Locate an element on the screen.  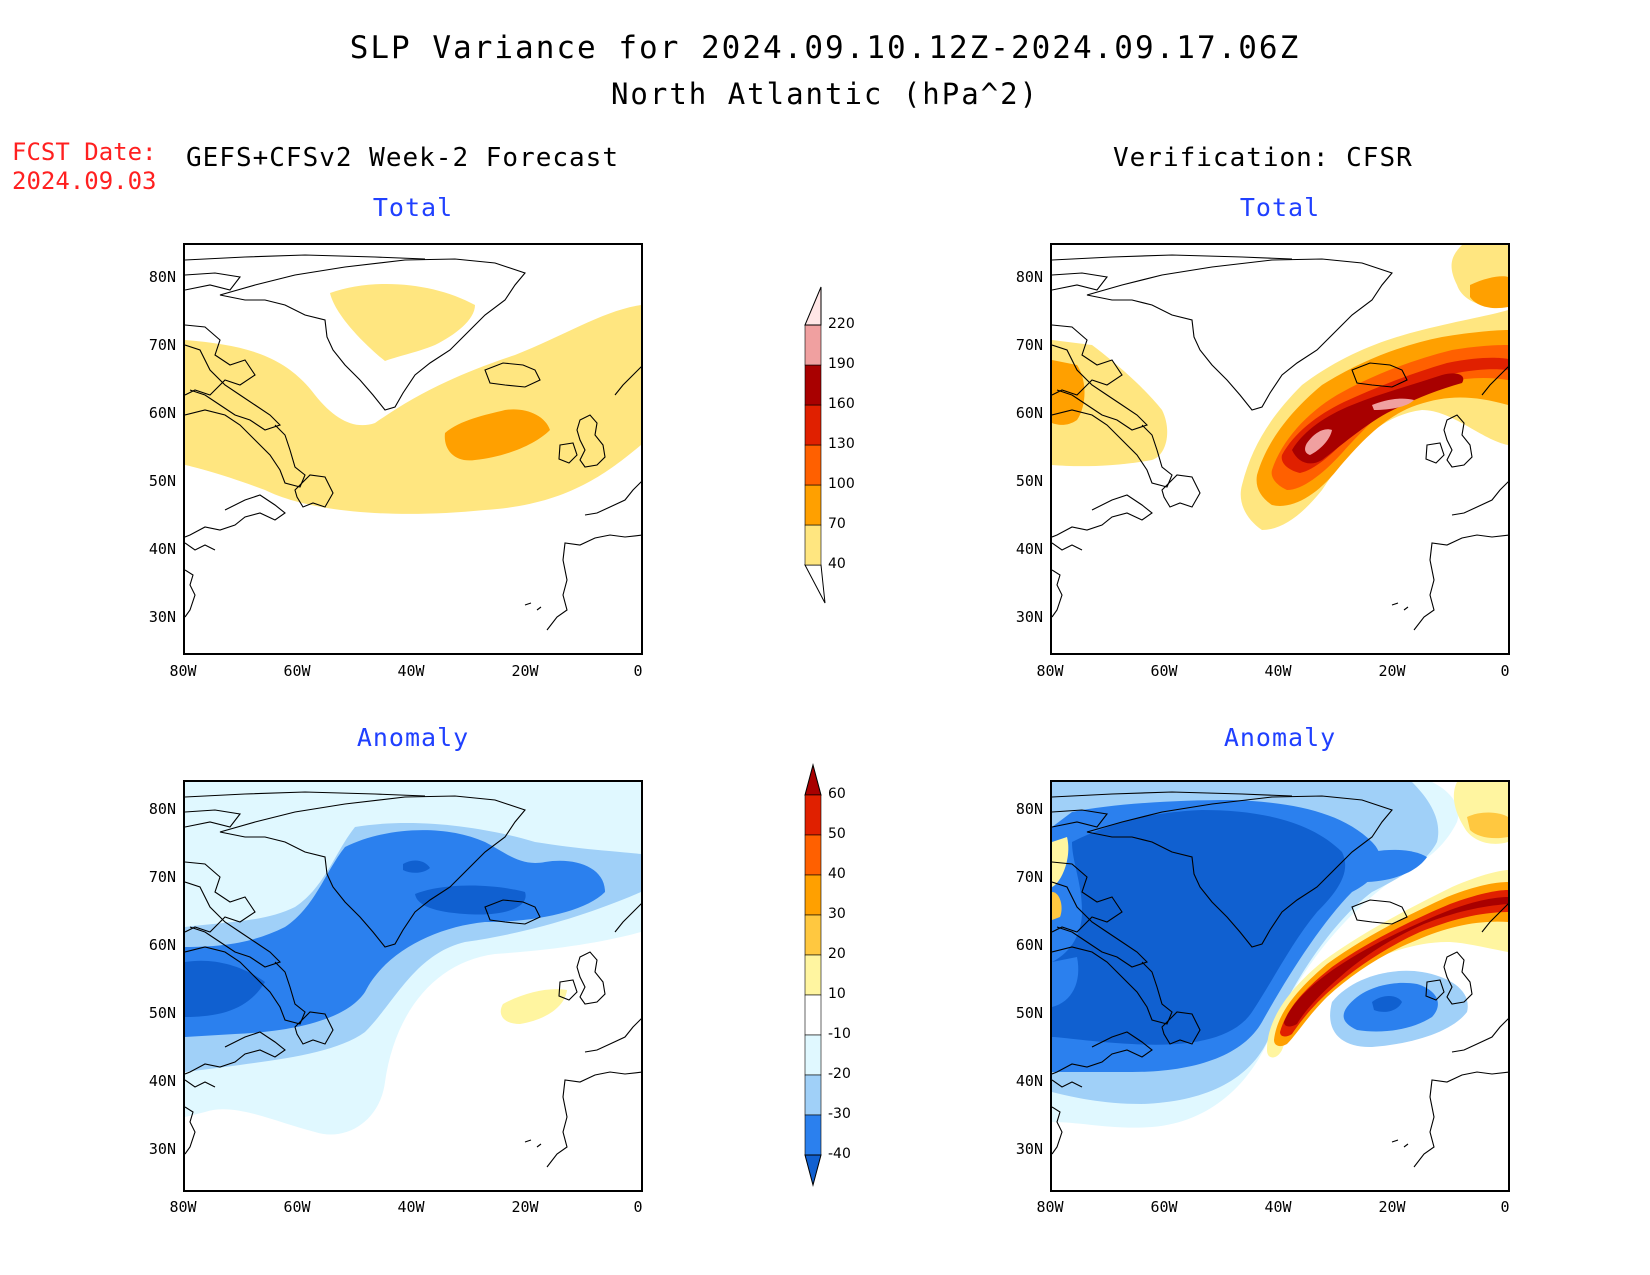
colorbar-tick-label: -30 is located at coordinates (839, 1114).